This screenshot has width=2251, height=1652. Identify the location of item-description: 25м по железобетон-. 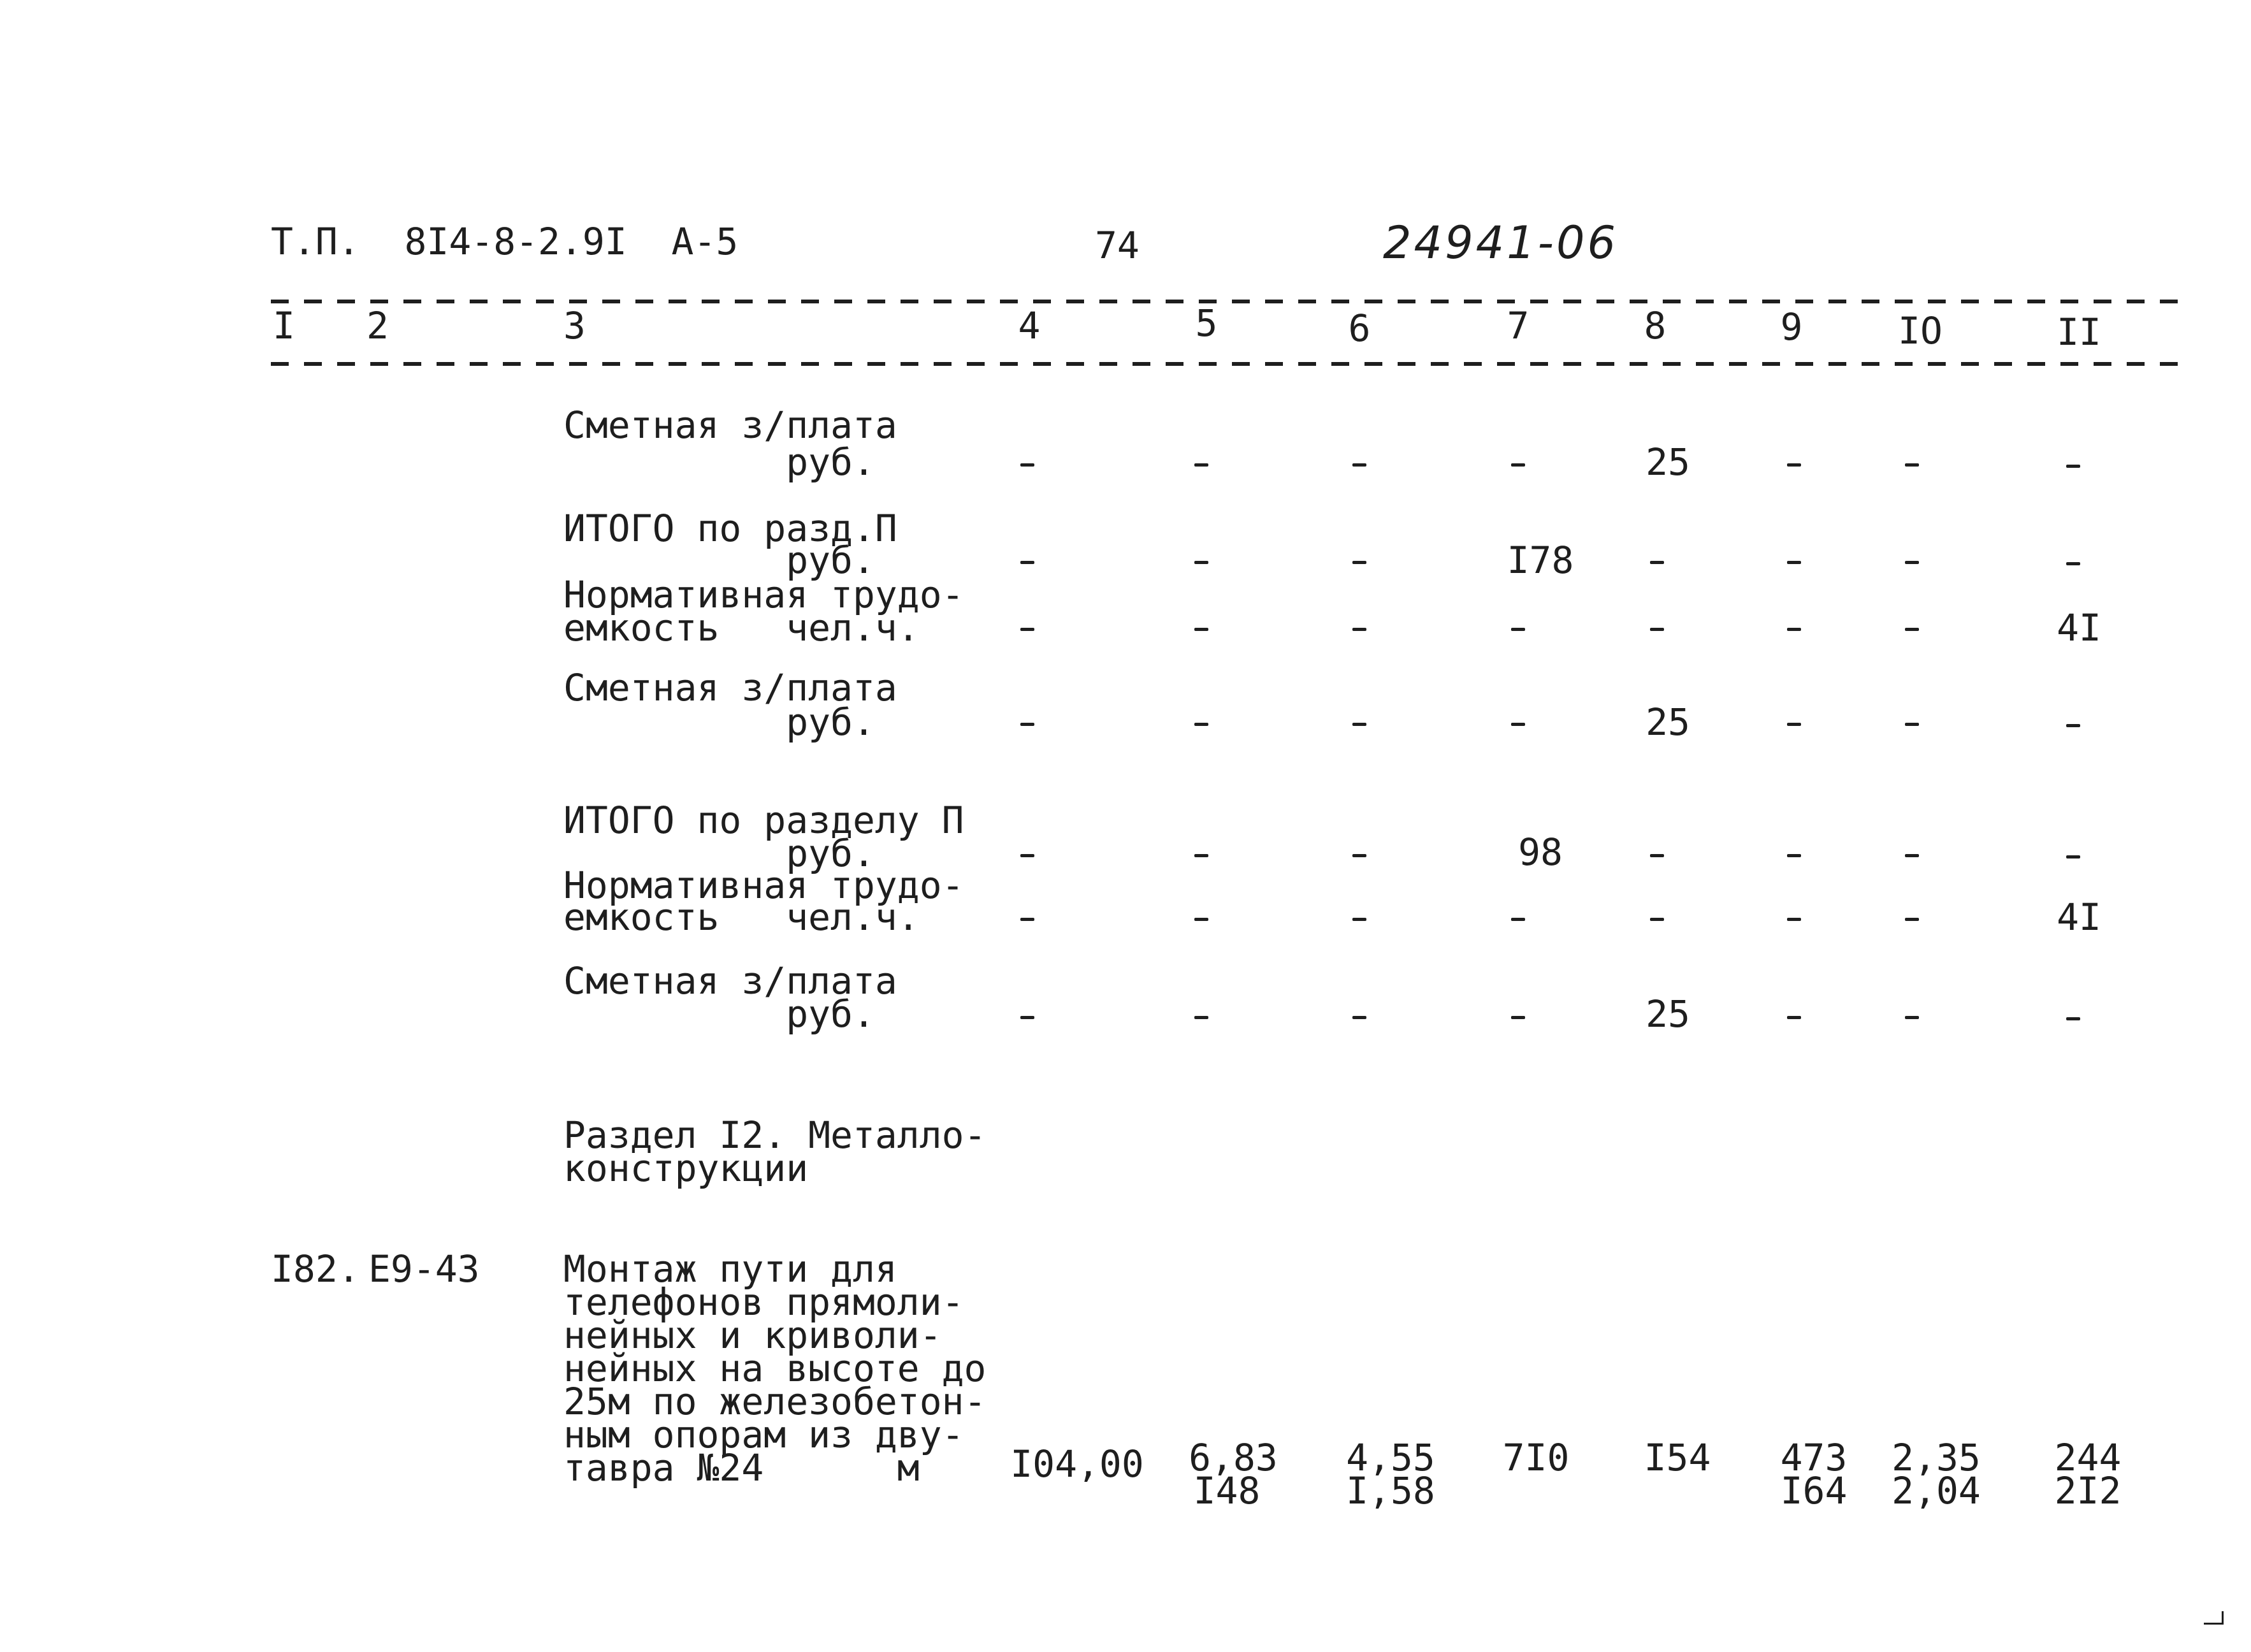
(775, 1401).